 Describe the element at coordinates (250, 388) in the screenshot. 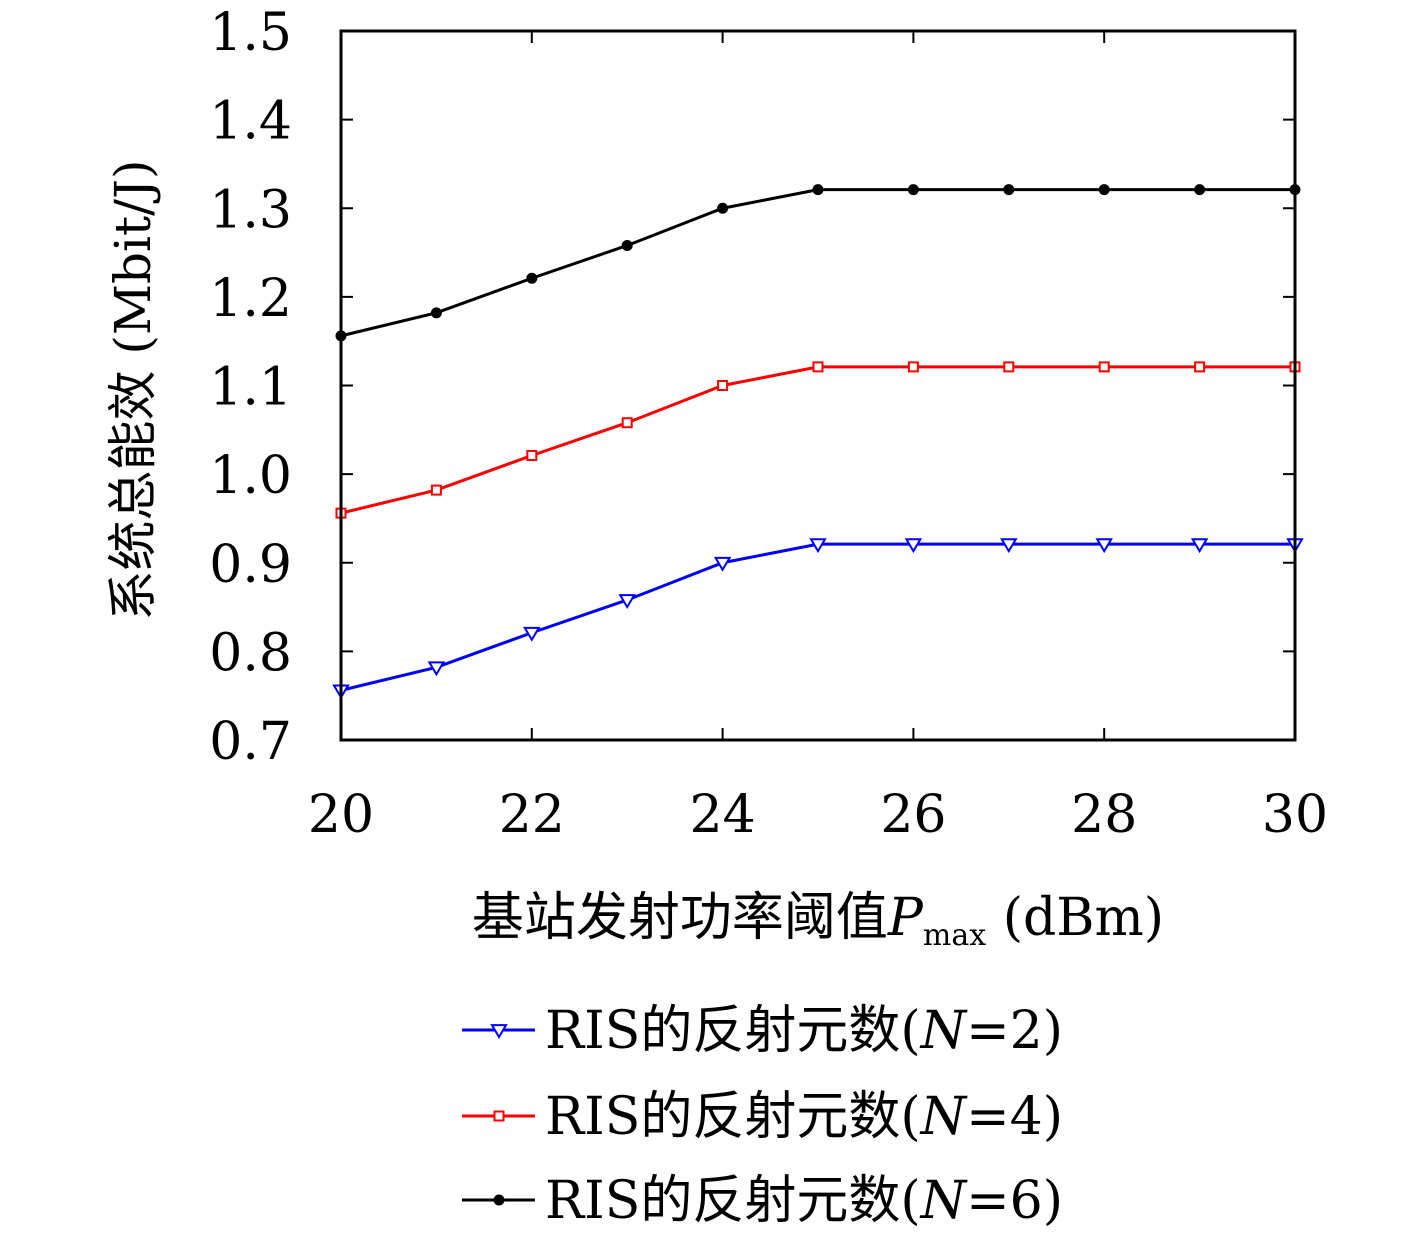

I see `y-tick-label: 1.1` at that location.